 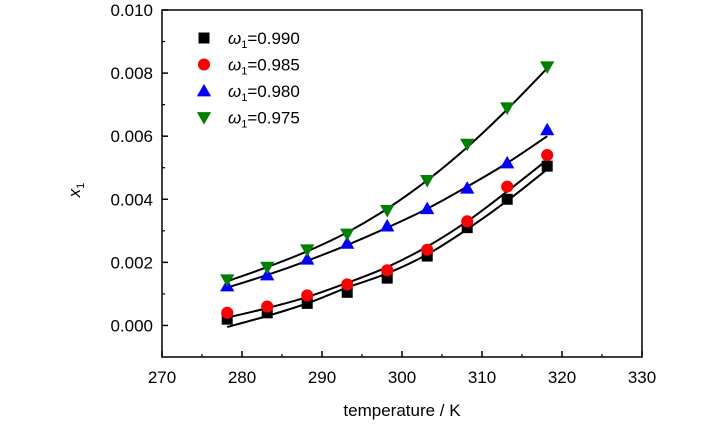 I want to click on legend-label-1: ω1=0.985, so click(x=264, y=67).